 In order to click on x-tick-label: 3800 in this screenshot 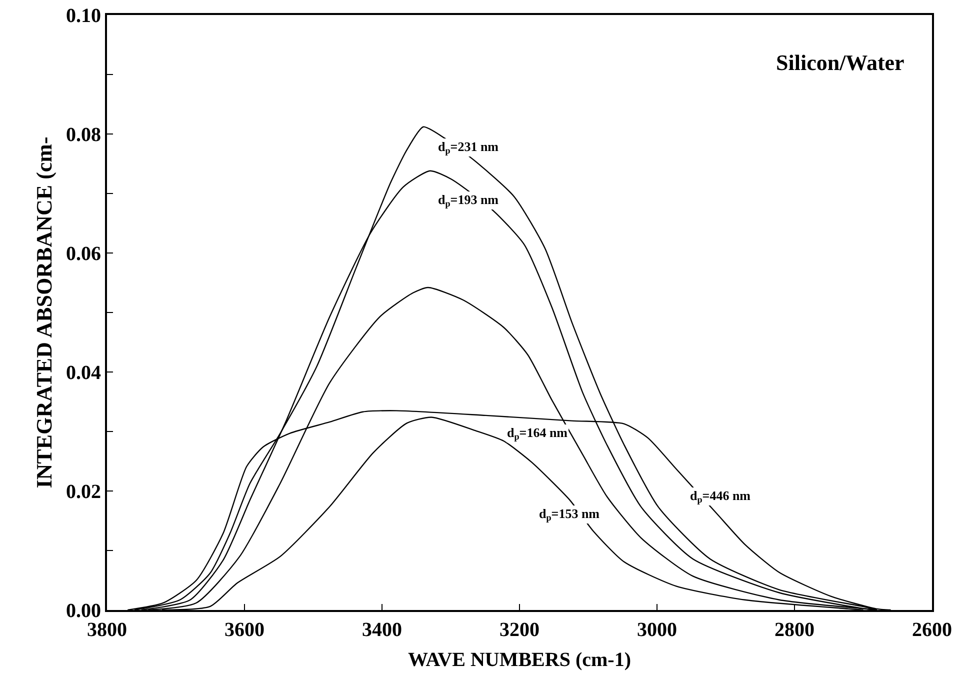, I will do `click(107, 630)`.